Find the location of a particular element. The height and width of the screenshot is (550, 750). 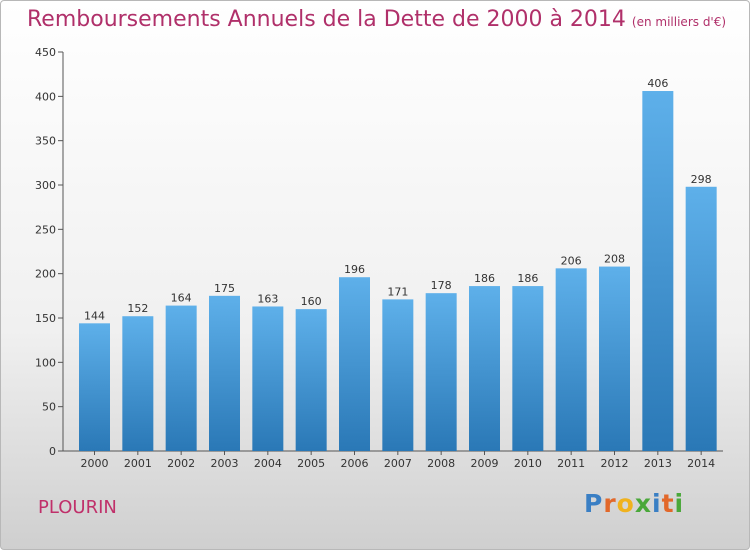

x-tick-label: 2009 is located at coordinates (485, 463).